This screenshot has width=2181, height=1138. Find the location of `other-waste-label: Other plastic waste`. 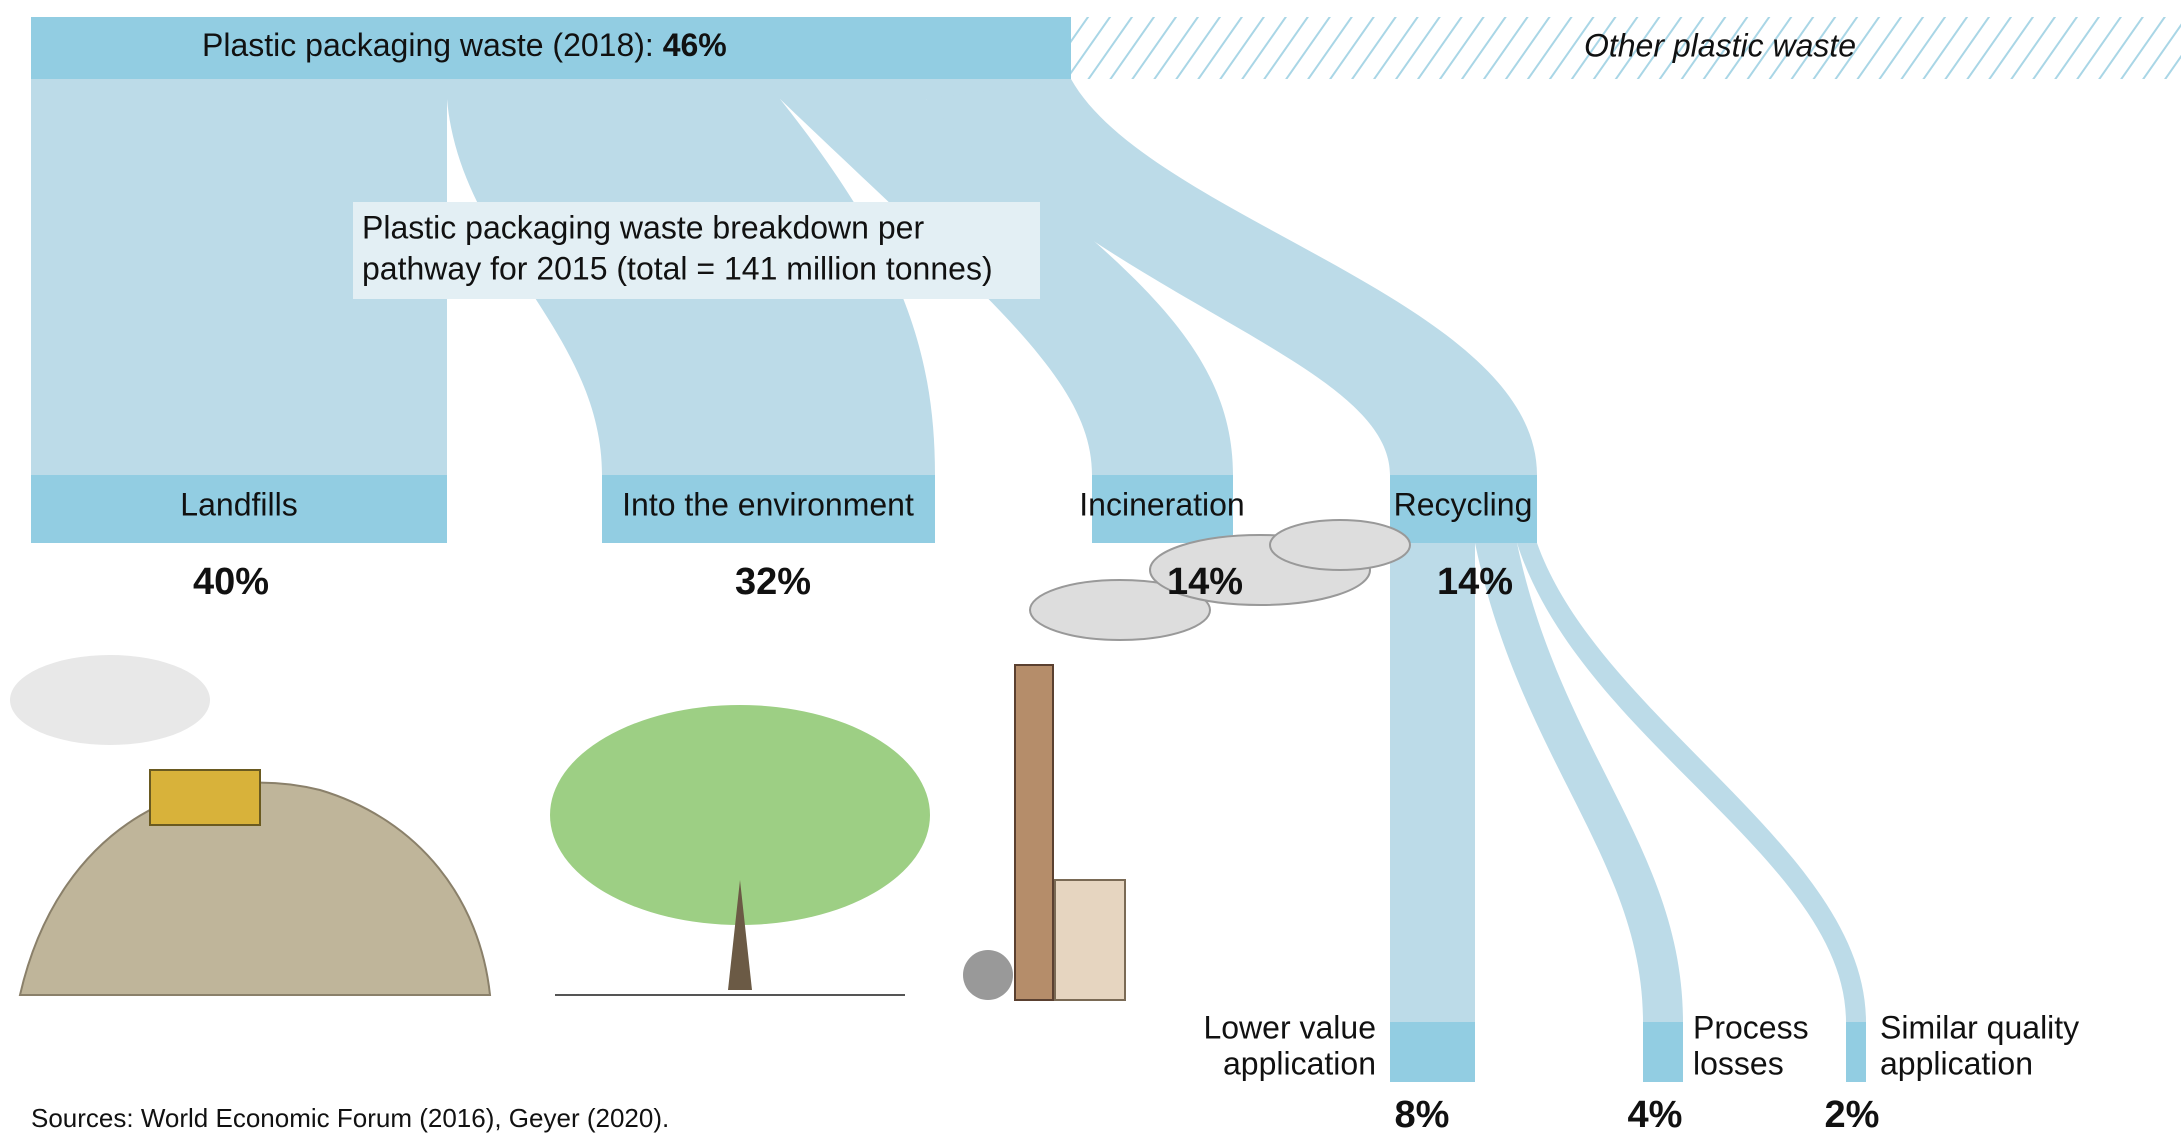

other-waste-label: Other plastic waste is located at coordinates (1720, 45).